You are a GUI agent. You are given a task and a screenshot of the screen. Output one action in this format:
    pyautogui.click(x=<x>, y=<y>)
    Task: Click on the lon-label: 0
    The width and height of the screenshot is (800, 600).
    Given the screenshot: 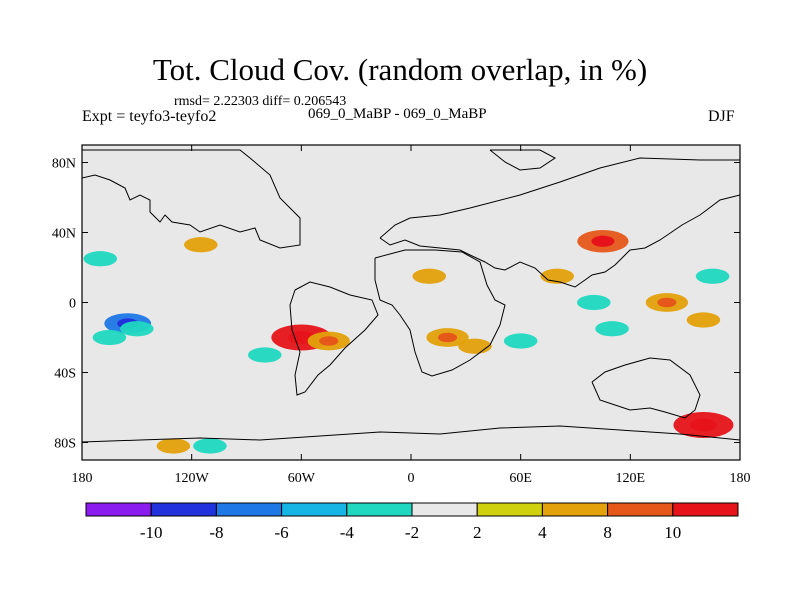 What is the action you would take?
    pyautogui.click(x=411, y=478)
    